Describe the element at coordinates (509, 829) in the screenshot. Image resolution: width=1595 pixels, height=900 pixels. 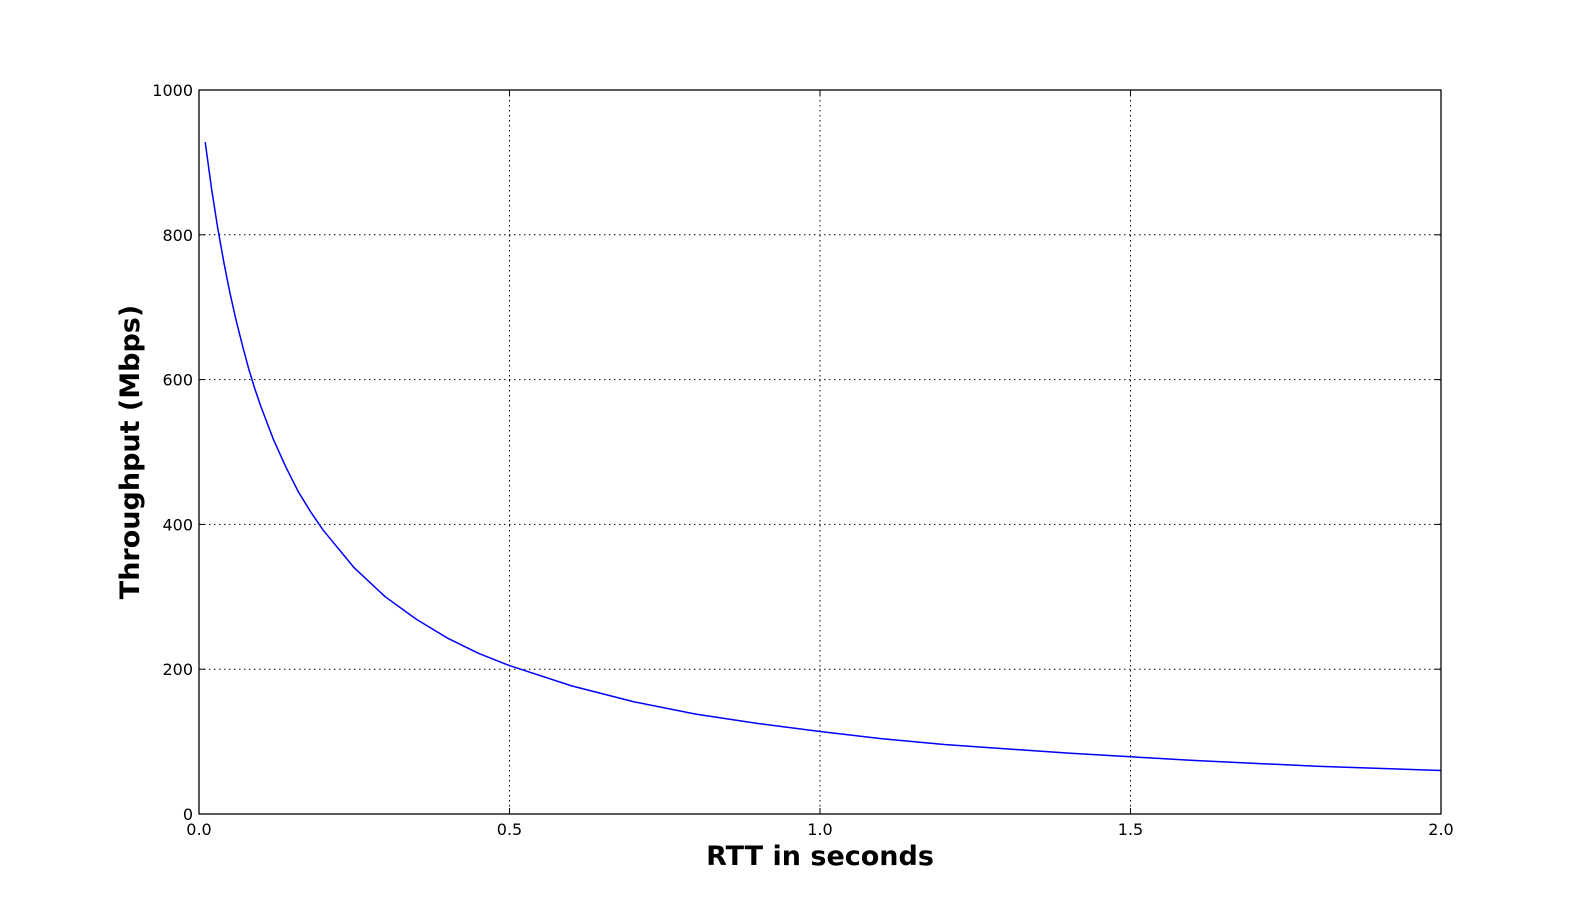
I see `x-tick-label: 0.5` at that location.